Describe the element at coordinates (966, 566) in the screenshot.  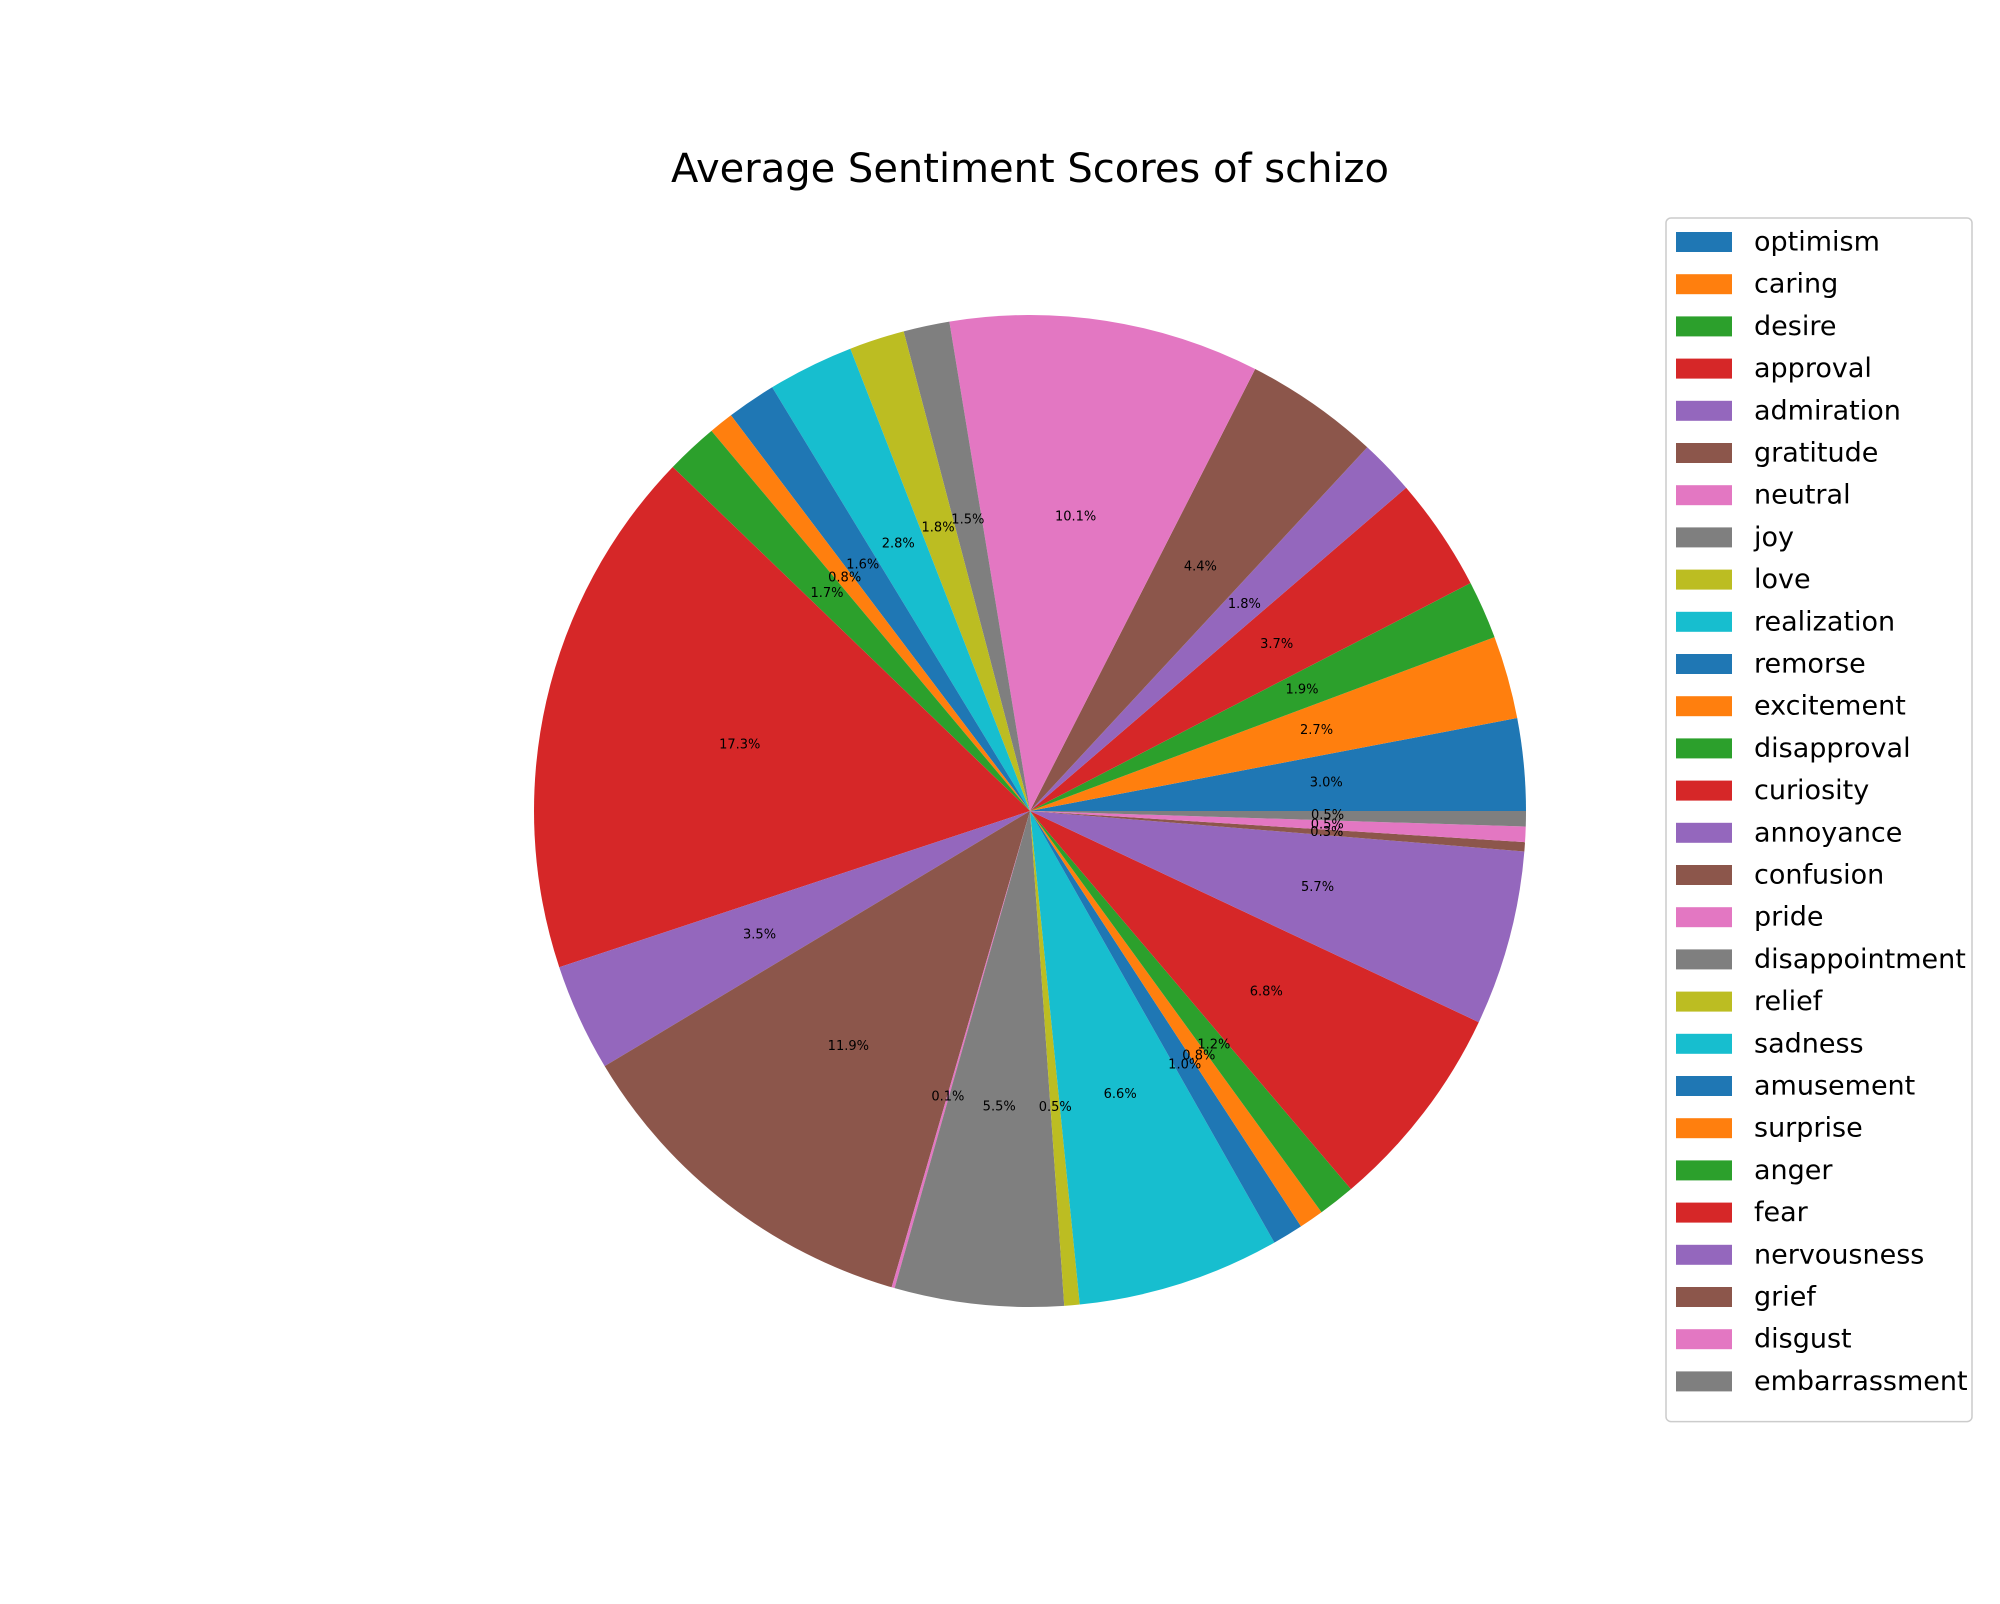
I see `pie-slice-joy` at that location.